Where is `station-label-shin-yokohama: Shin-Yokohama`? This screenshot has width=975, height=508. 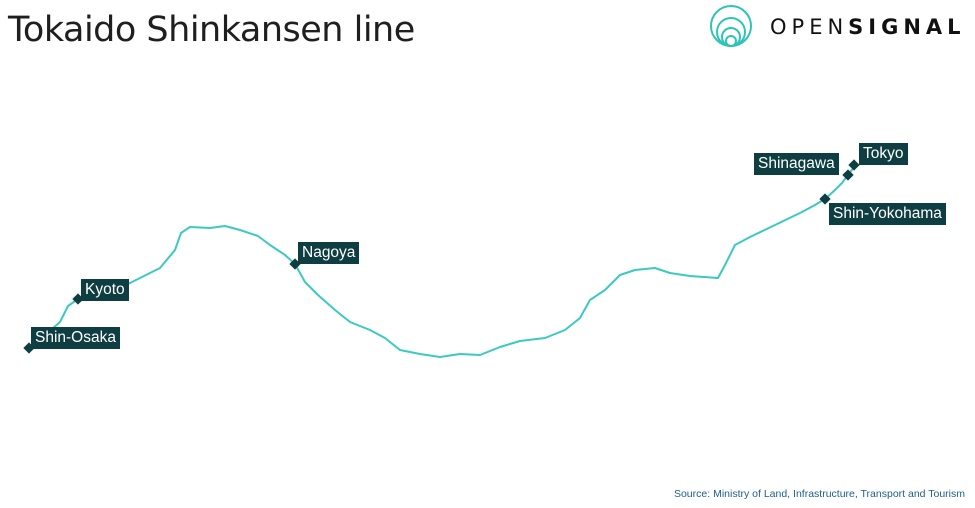 station-label-shin-yokohama: Shin-Yokohama is located at coordinates (887, 214).